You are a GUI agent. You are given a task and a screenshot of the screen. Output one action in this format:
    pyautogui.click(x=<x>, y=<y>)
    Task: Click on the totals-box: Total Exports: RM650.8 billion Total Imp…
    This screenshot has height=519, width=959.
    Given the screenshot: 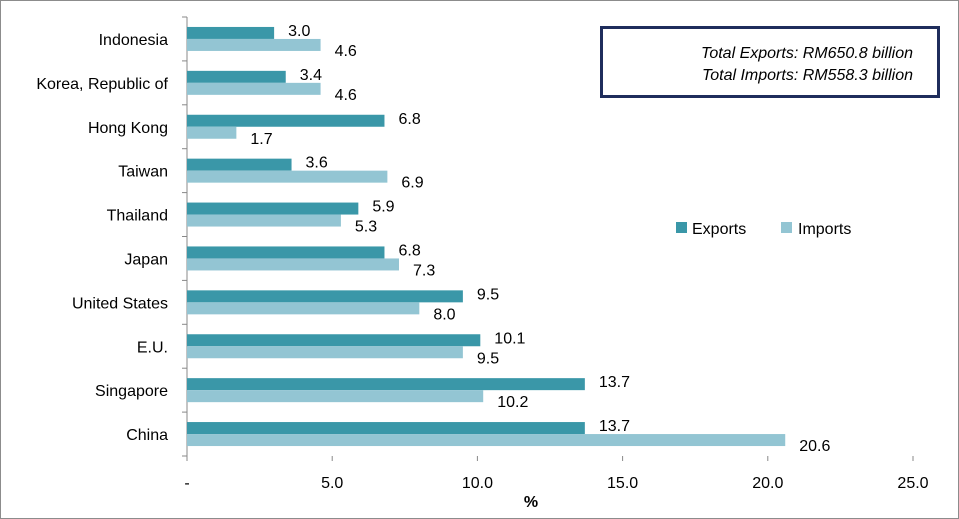 What is the action you would take?
    pyautogui.click(x=770, y=62)
    